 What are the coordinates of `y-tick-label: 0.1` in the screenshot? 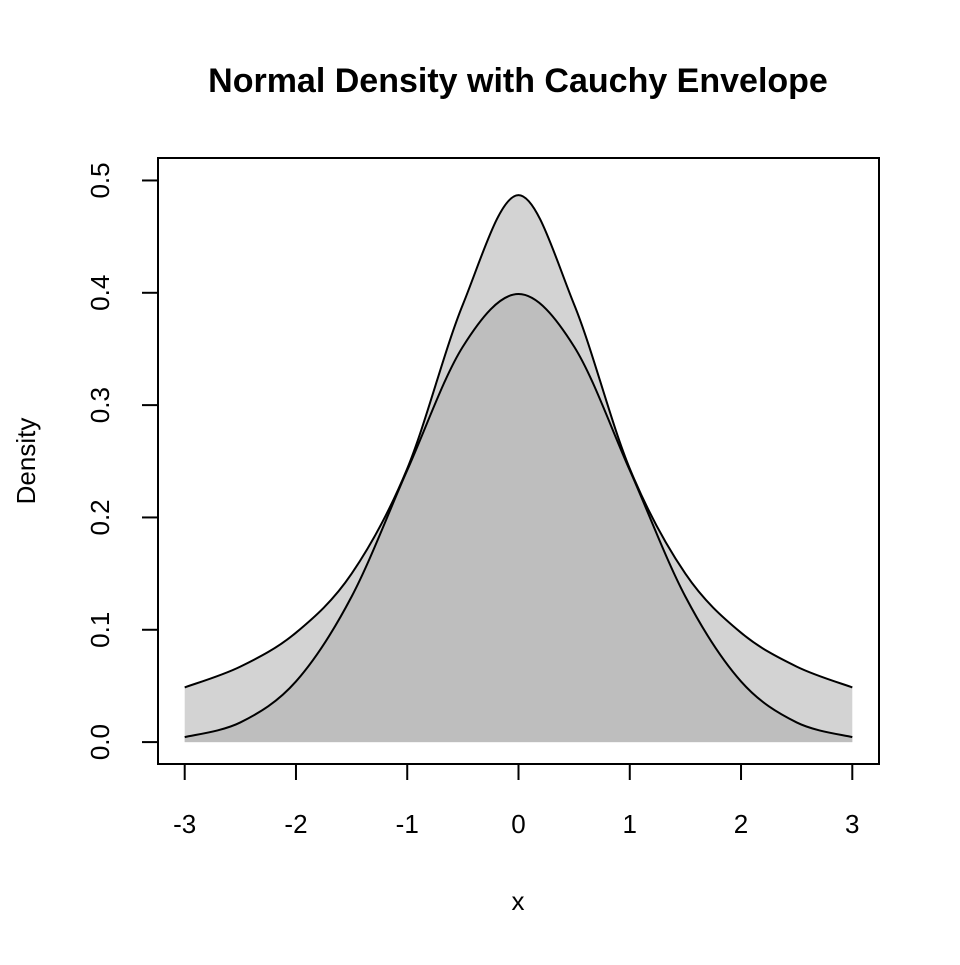 It's located at (100, 630).